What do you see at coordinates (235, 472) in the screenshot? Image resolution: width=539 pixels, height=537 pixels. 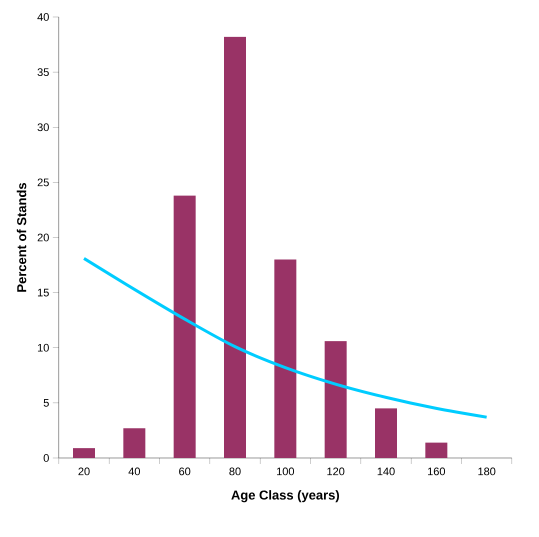 I see `x-tick-label: 80` at bounding box center [235, 472].